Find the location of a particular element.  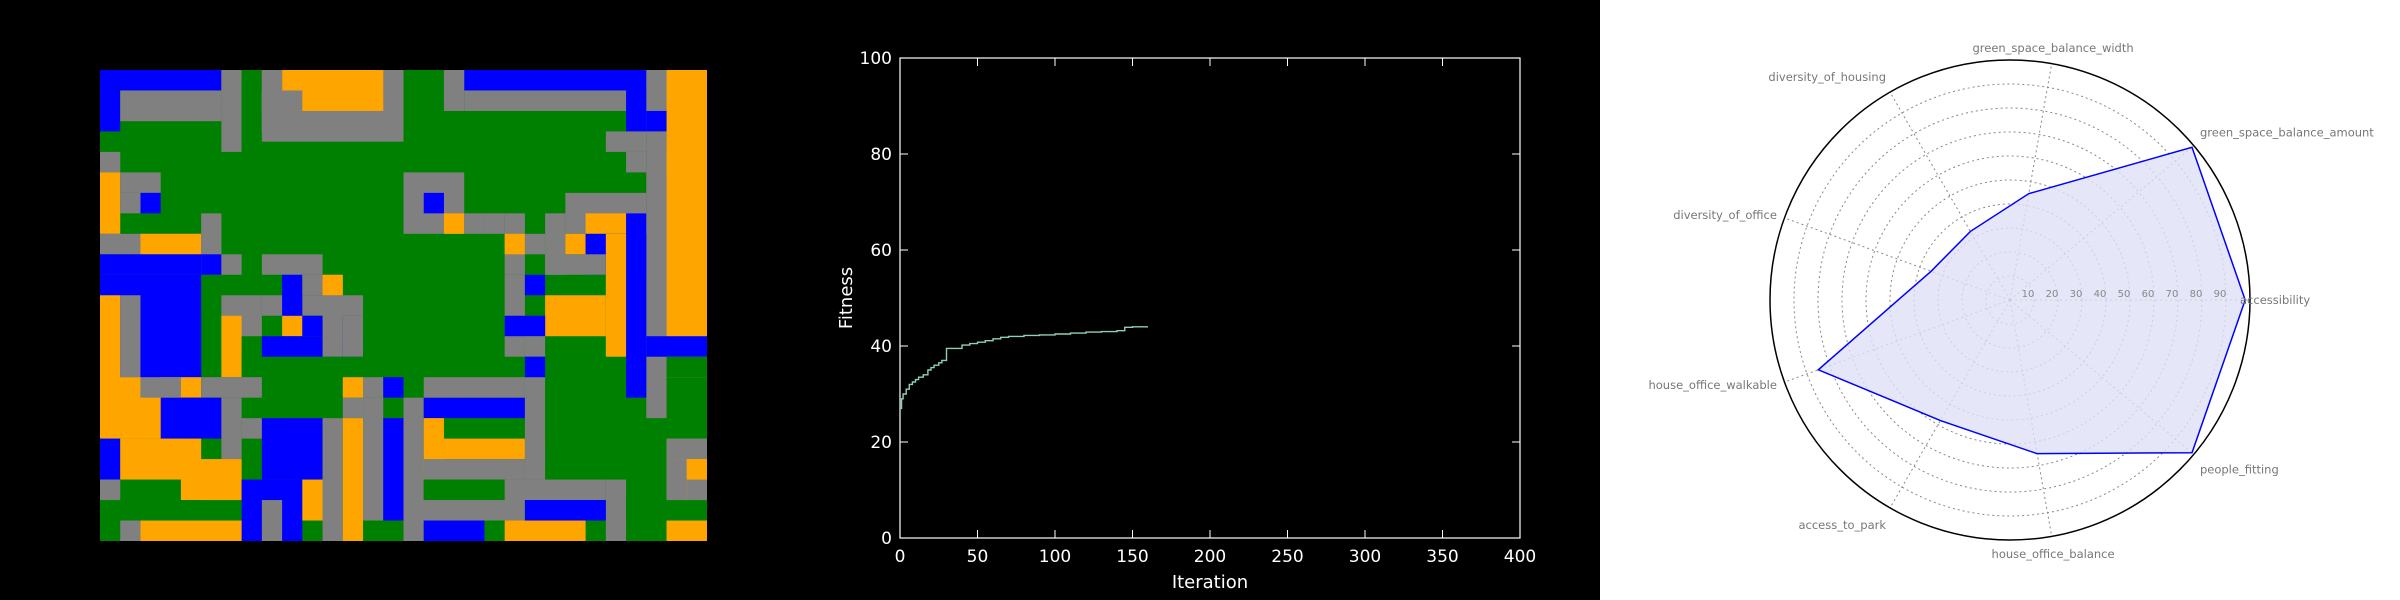

y-tick-label: 80 is located at coordinates (881, 155).